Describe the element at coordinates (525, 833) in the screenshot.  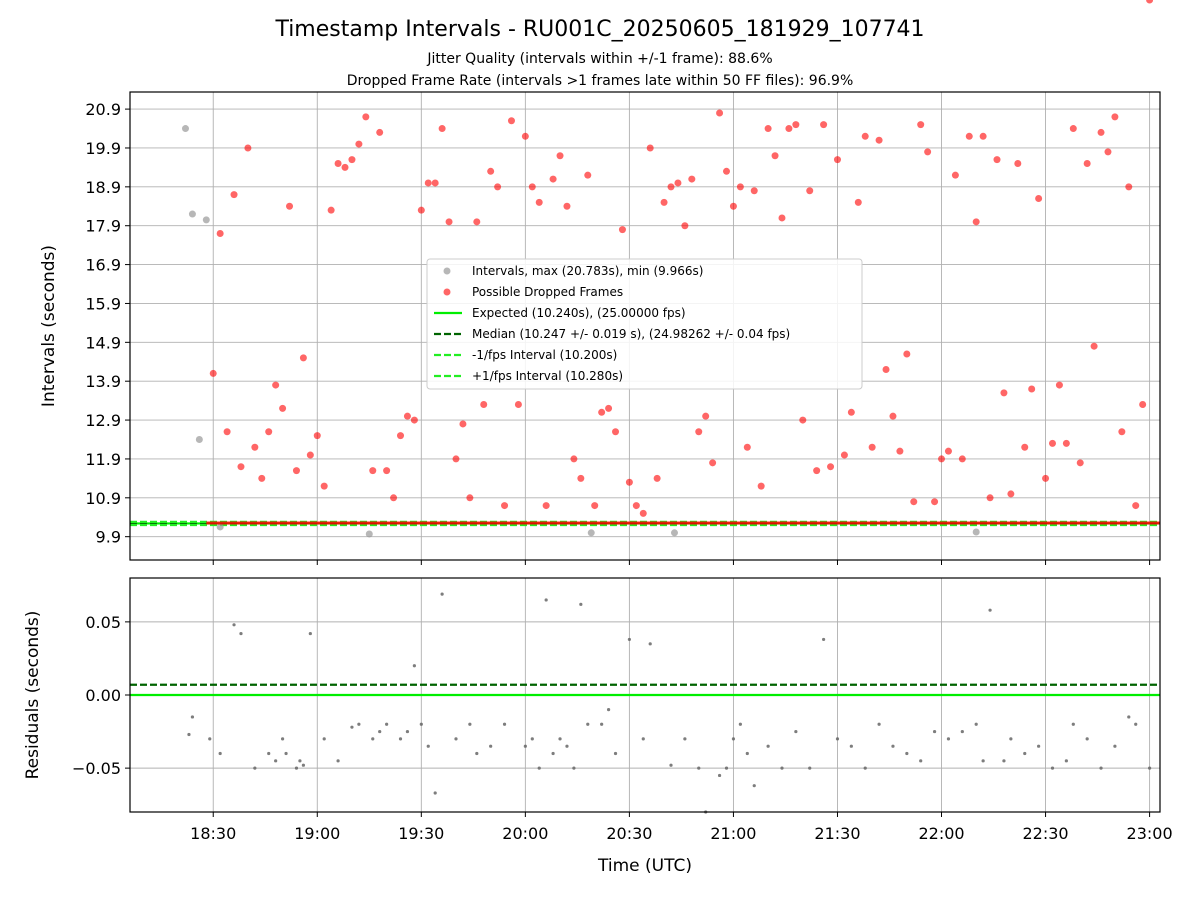
I see `x-tick-label: 20:00` at that location.